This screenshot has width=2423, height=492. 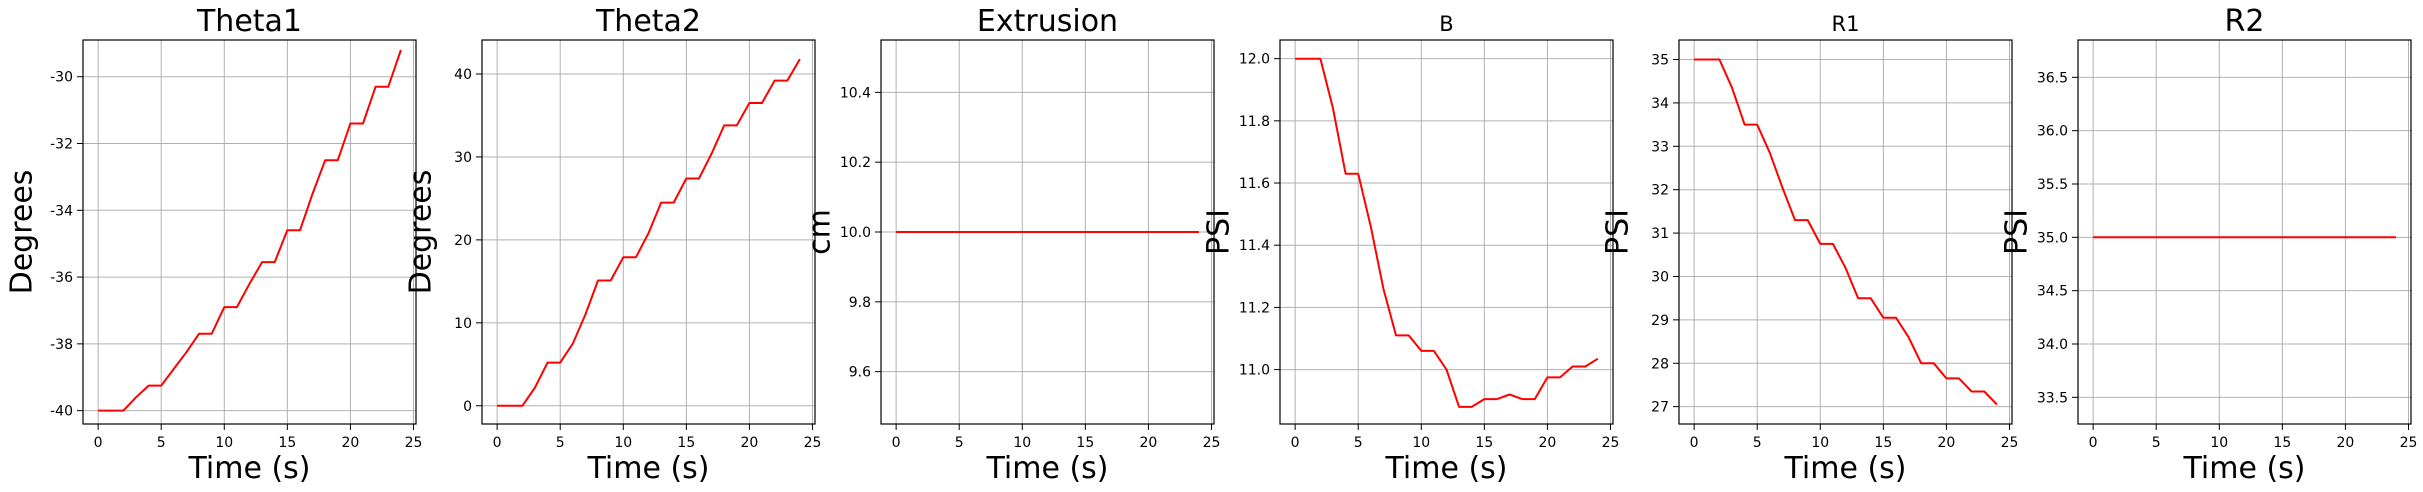 I want to click on y-tick-label: 10.4, so click(x=855, y=93).